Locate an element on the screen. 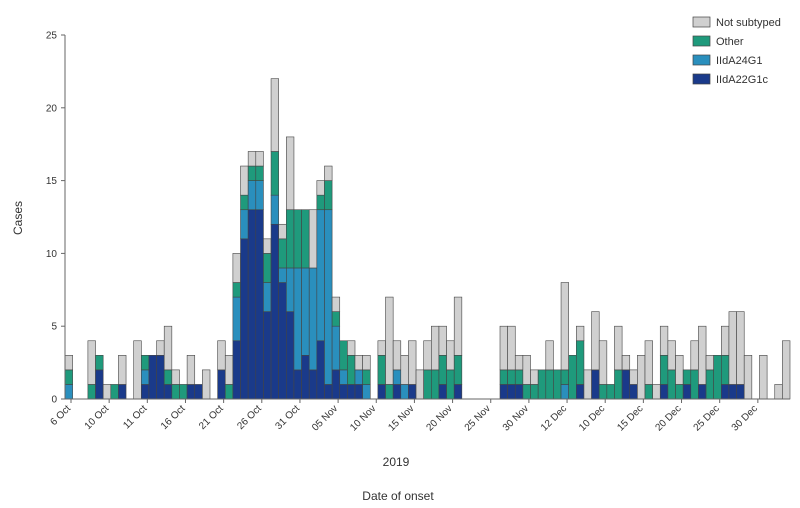 This screenshot has width=800, height=508. bar-segment-Not subtyped-89 is located at coordinates (748, 377).